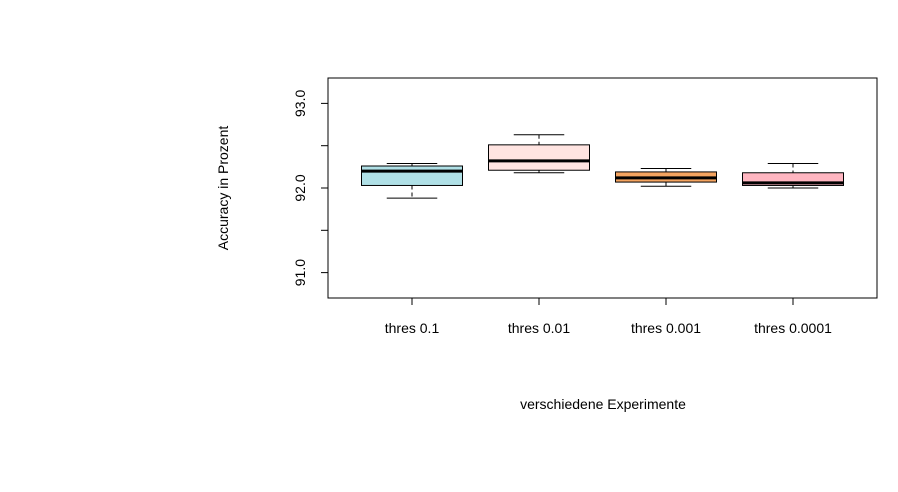 The width and height of the screenshot is (898, 492). I want to click on y-tick-label: 92.0, so click(300, 187).